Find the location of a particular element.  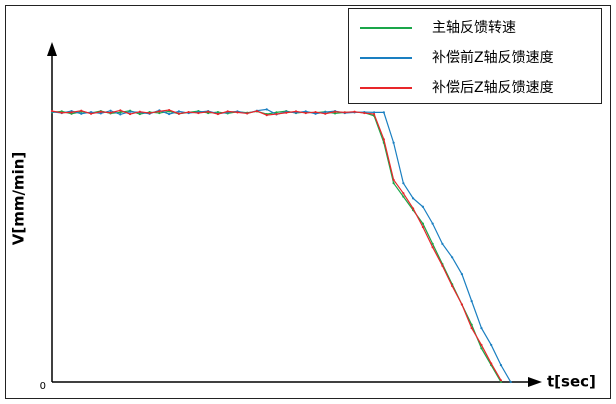

x-axis-label: t[sec] is located at coordinates (571, 382).